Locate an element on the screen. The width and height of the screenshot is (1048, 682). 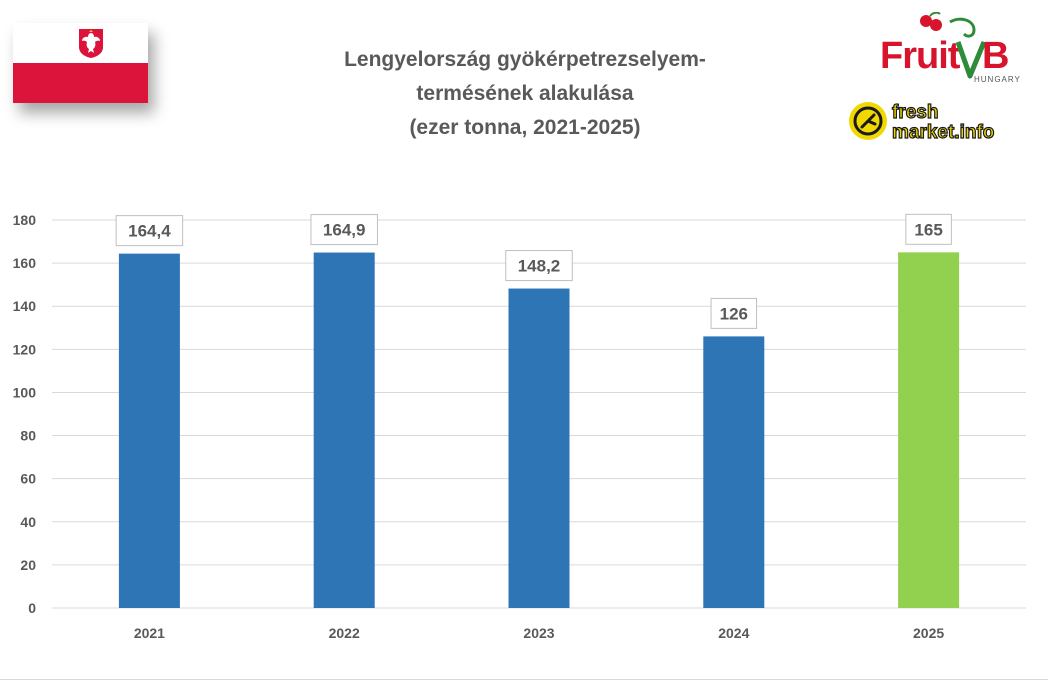
y-tick-label: 20 is located at coordinates (28, 565).